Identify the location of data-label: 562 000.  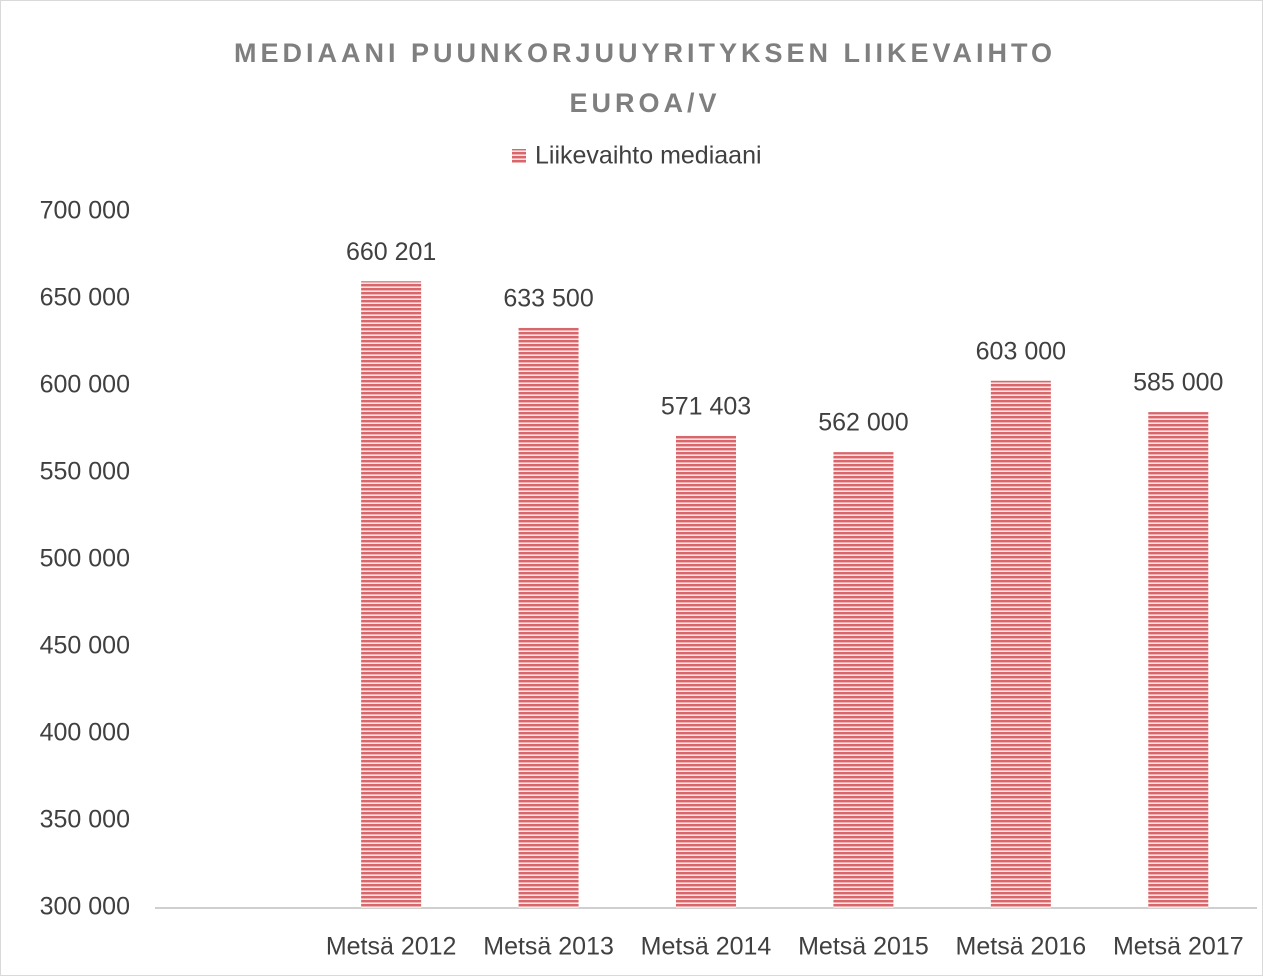
(863, 423).